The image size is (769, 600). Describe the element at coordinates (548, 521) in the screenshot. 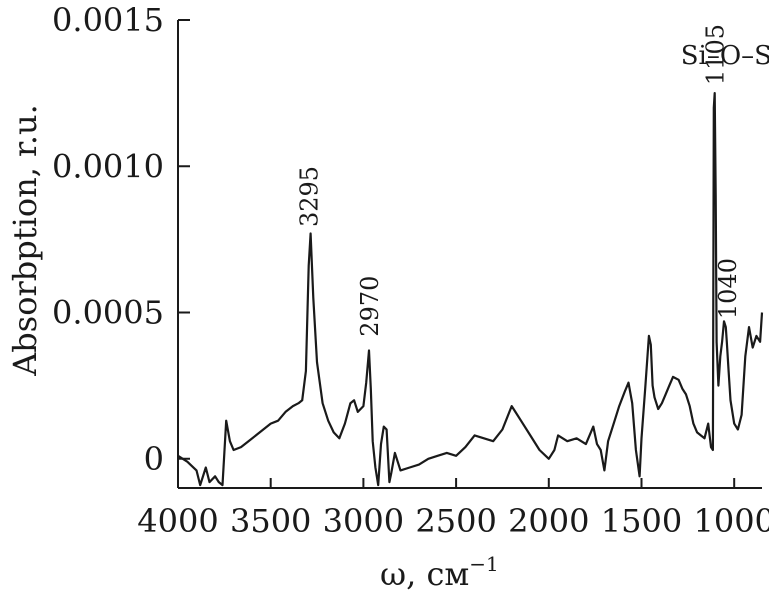

I see `x-tick-label: 2000` at that location.